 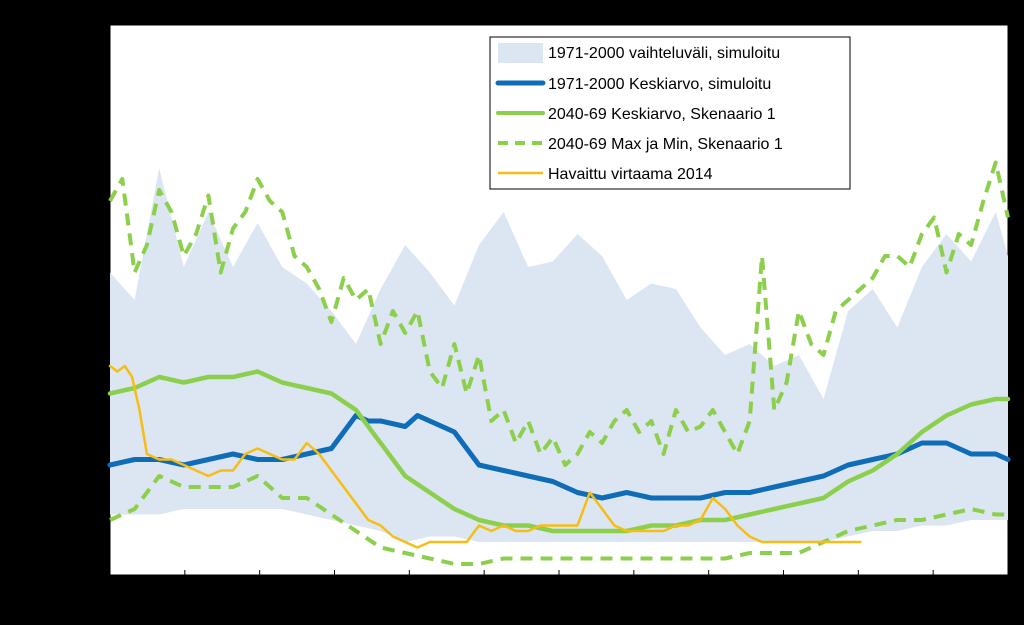 I want to click on legend-entry-maxmin-2040: 2040-69 Max ja Min, Skenaario 1, so click(x=640, y=144).